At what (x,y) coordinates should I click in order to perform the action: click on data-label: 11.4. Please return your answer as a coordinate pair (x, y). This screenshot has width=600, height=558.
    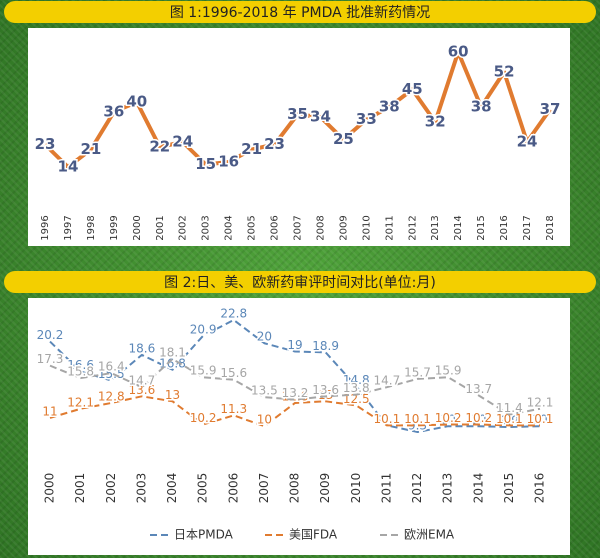
    Looking at the image, I should click on (509, 408).